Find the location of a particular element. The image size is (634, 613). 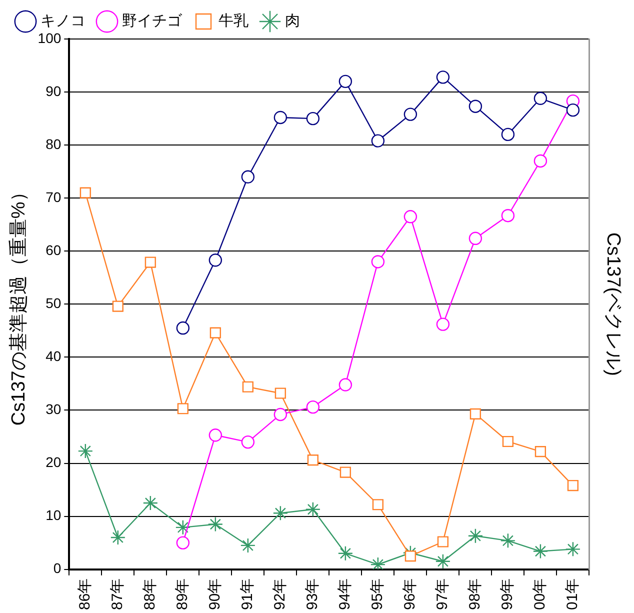

y-tick-label: 10 is located at coordinates (54, 515).